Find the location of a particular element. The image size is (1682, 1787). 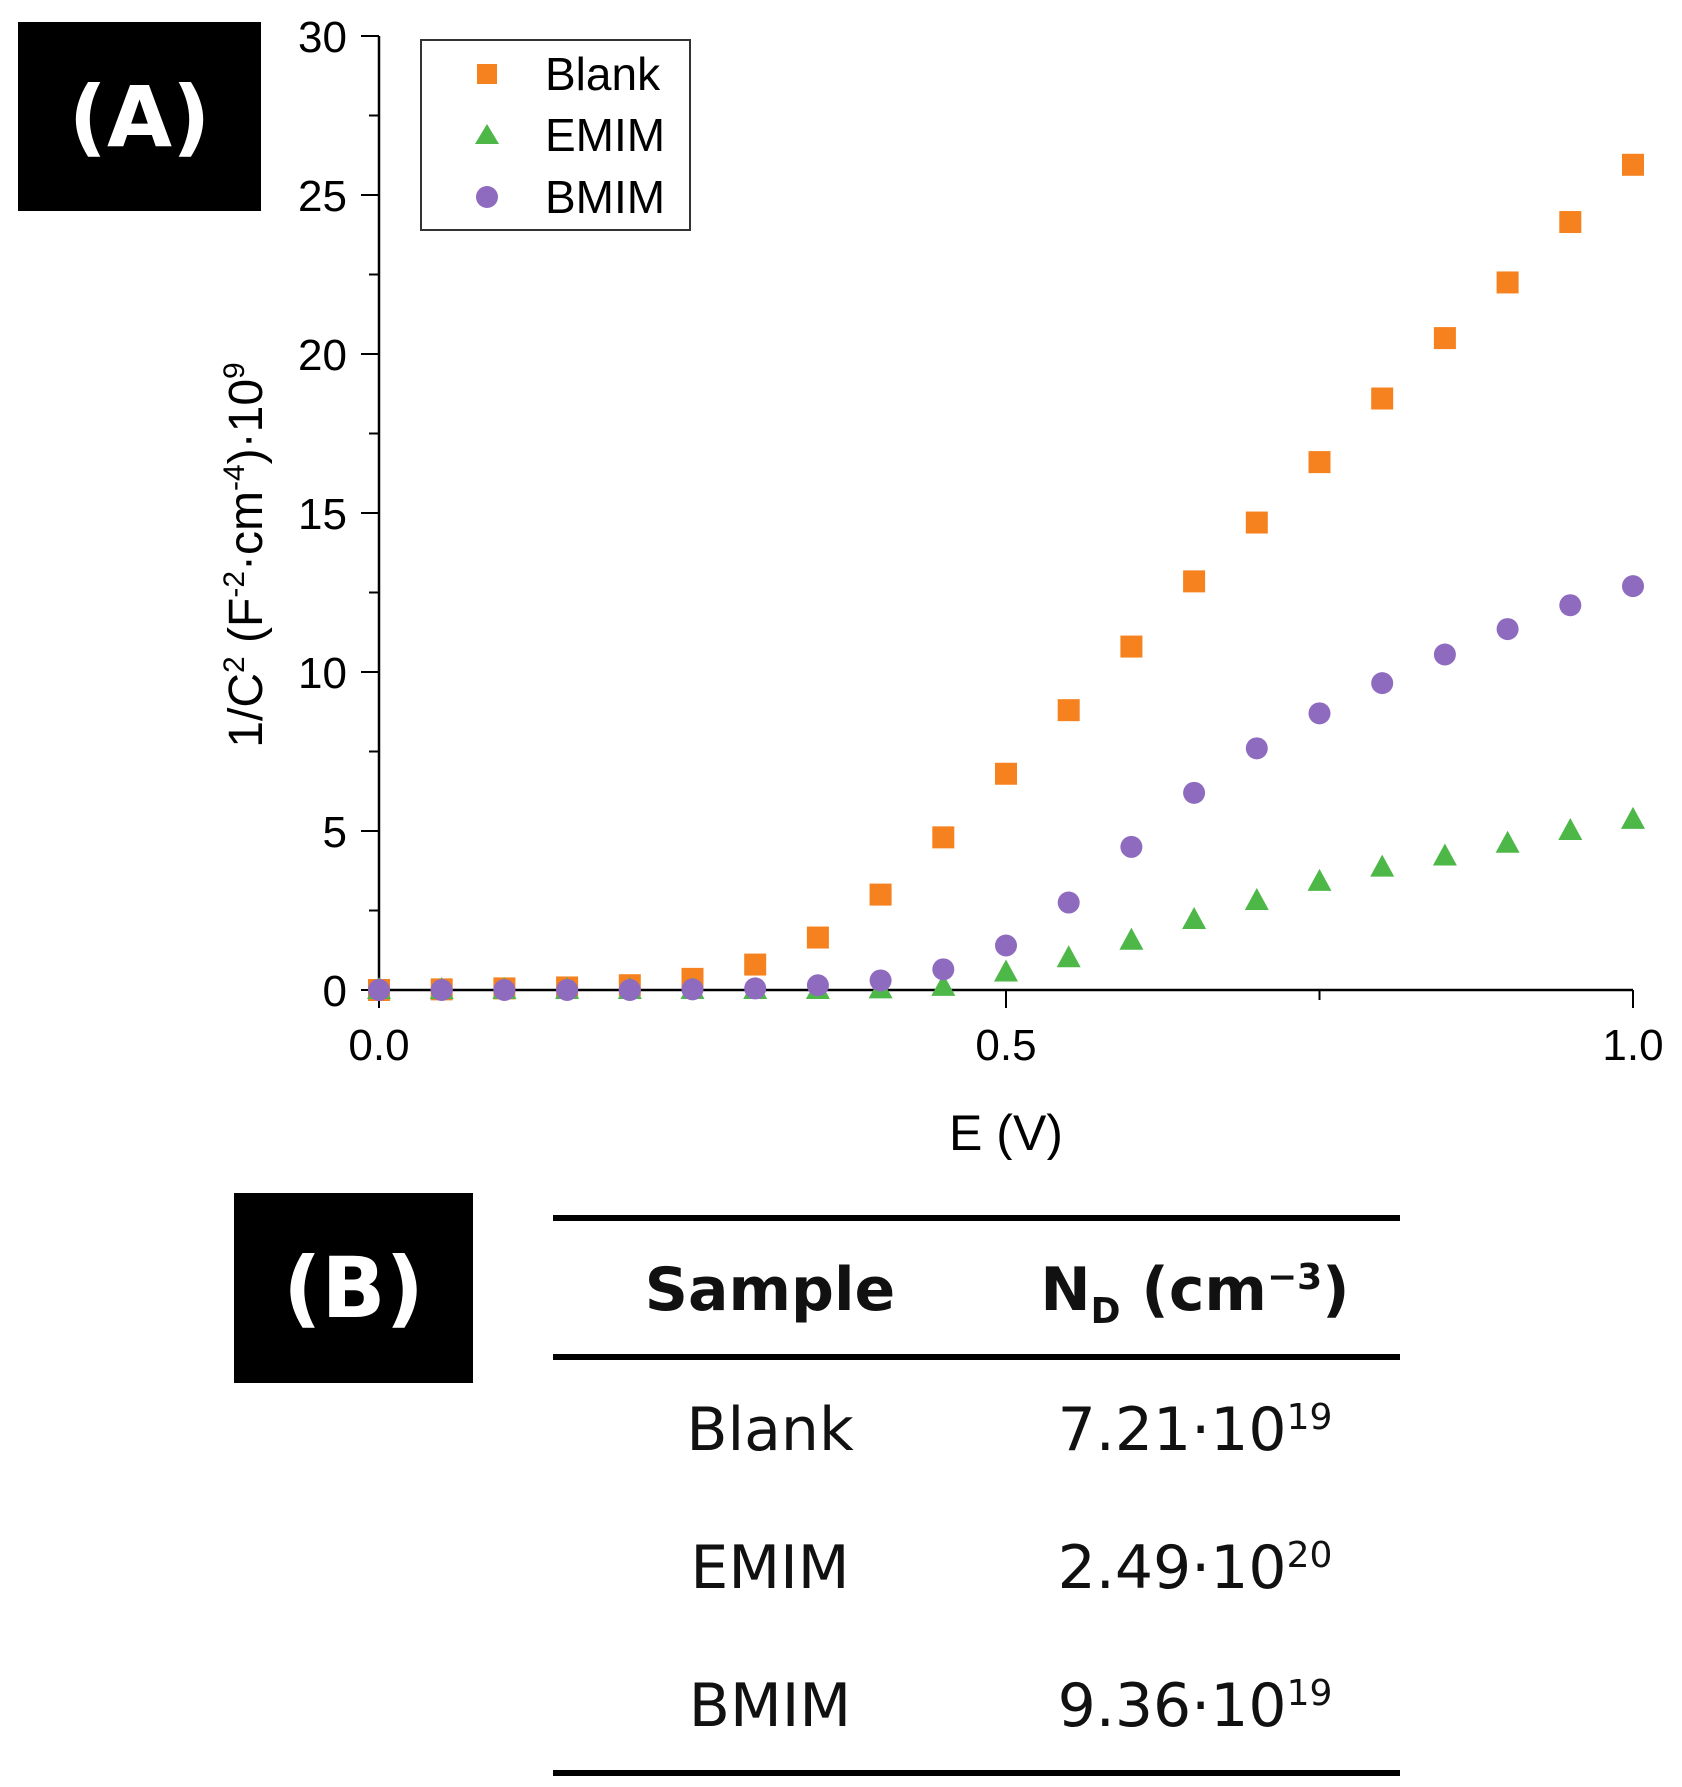

table-row-2-value: 9.36·1019 is located at coordinates (1195, 1706).